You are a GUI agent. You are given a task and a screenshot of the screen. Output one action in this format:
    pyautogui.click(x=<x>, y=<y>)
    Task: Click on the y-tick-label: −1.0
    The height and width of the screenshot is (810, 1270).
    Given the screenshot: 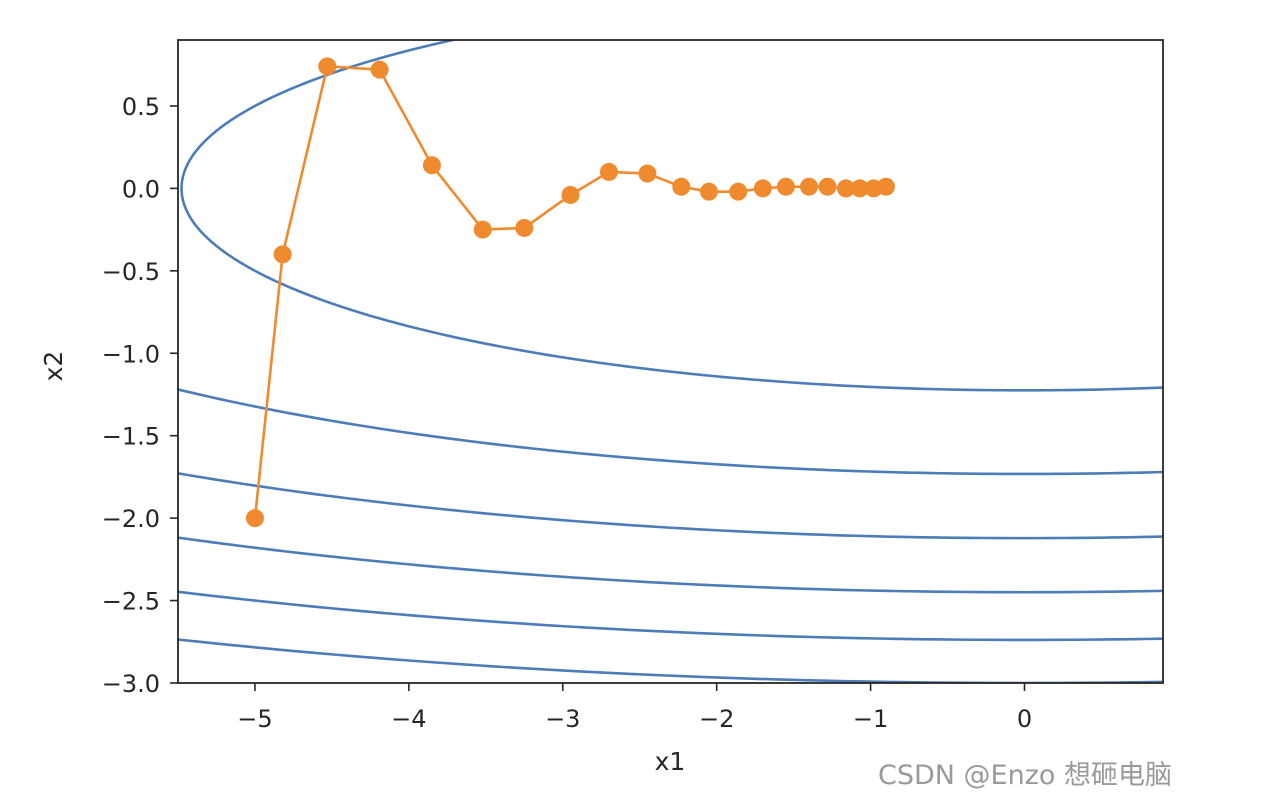 What is the action you would take?
    pyautogui.click(x=131, y=354)
    